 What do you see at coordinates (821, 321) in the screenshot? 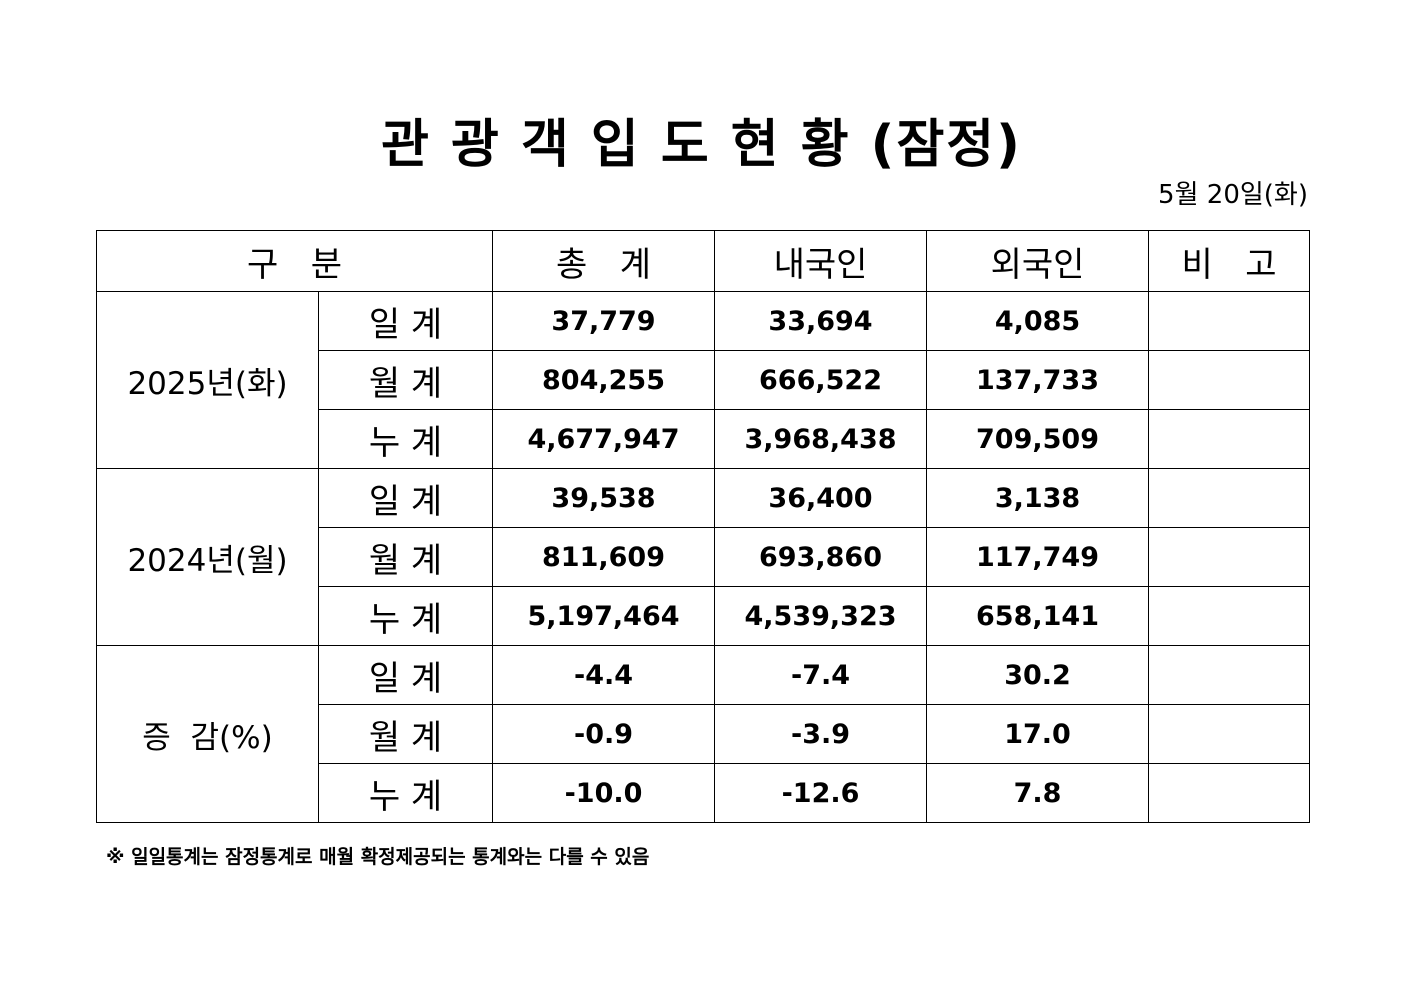
I see `domestic-value: 33,694` at bounding box center [821, 321].